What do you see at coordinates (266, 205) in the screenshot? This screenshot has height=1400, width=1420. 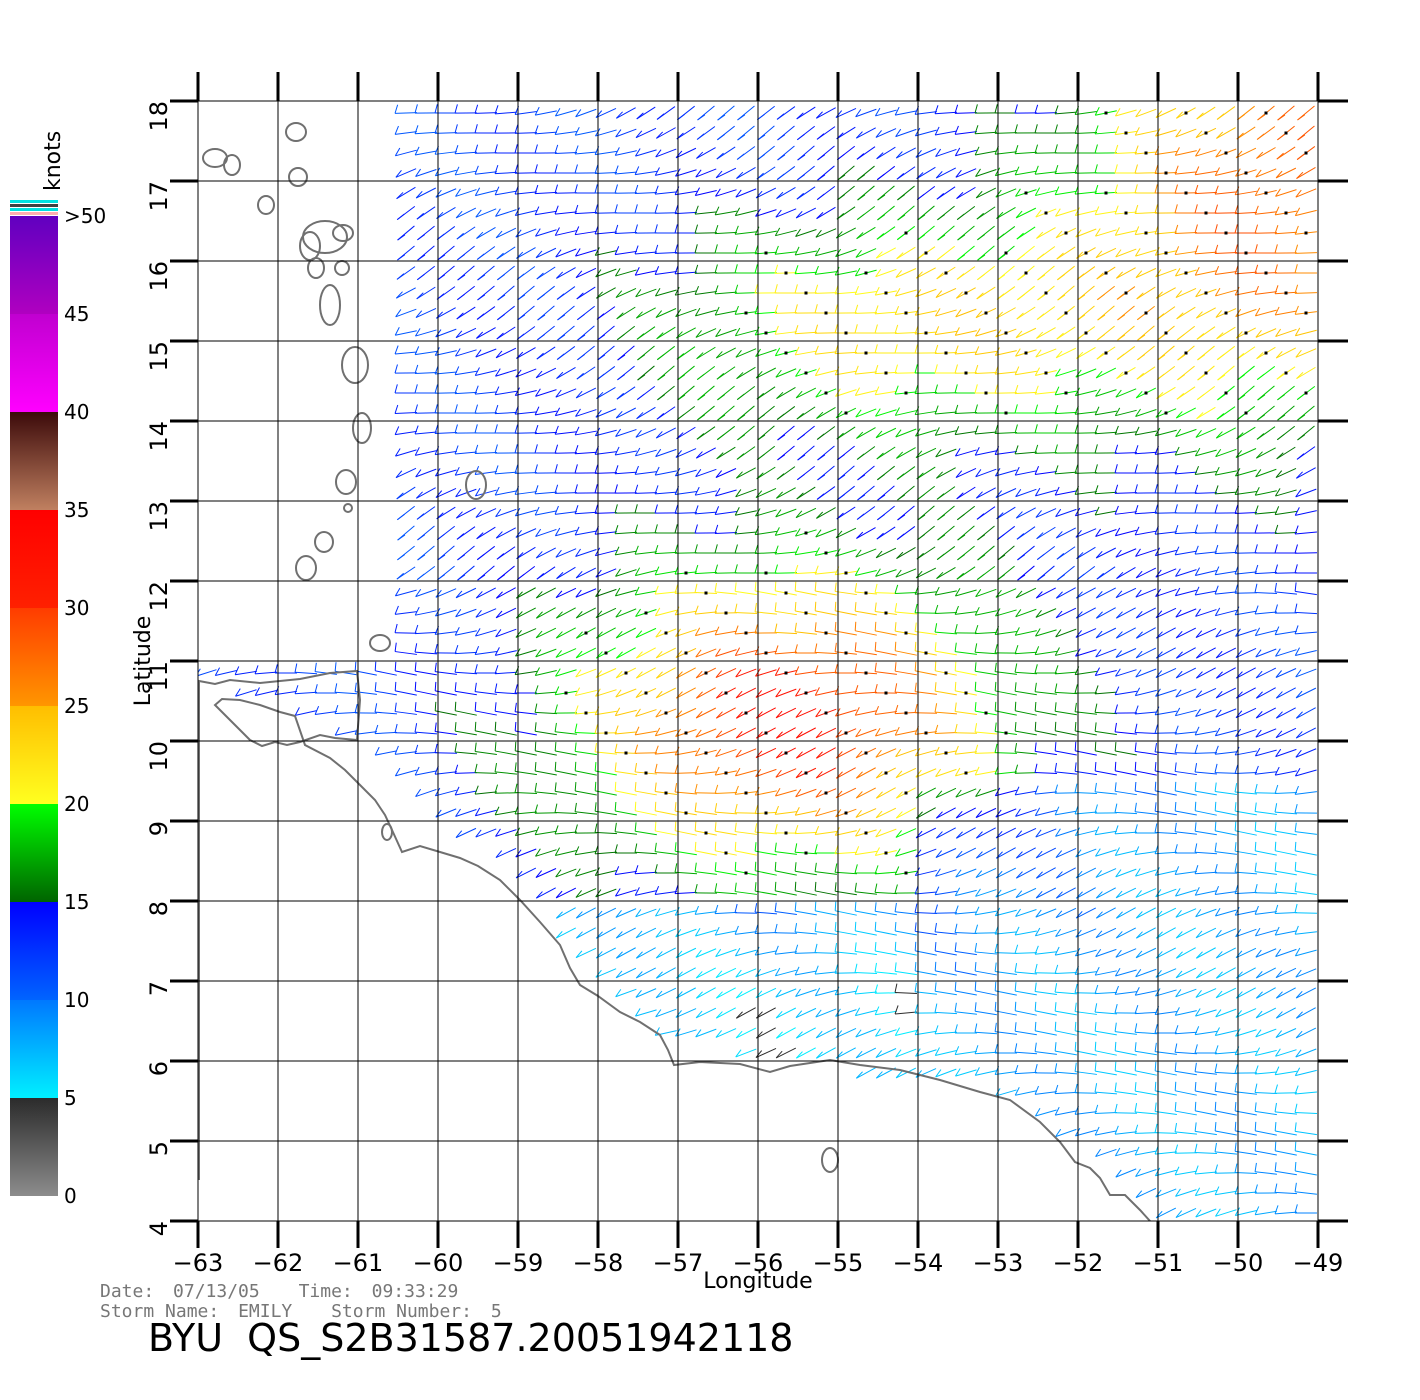 I see `island` at bounding box center [266, 205].